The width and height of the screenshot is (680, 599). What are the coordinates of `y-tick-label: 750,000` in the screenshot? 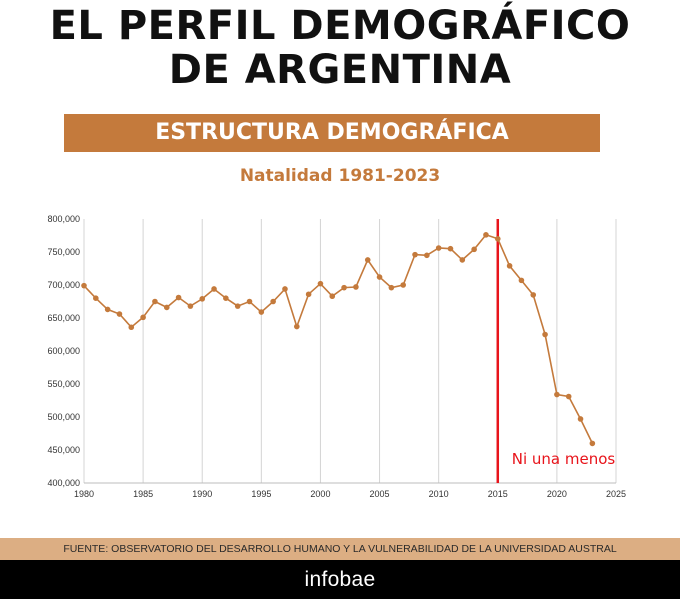 It's located at (63, 252).